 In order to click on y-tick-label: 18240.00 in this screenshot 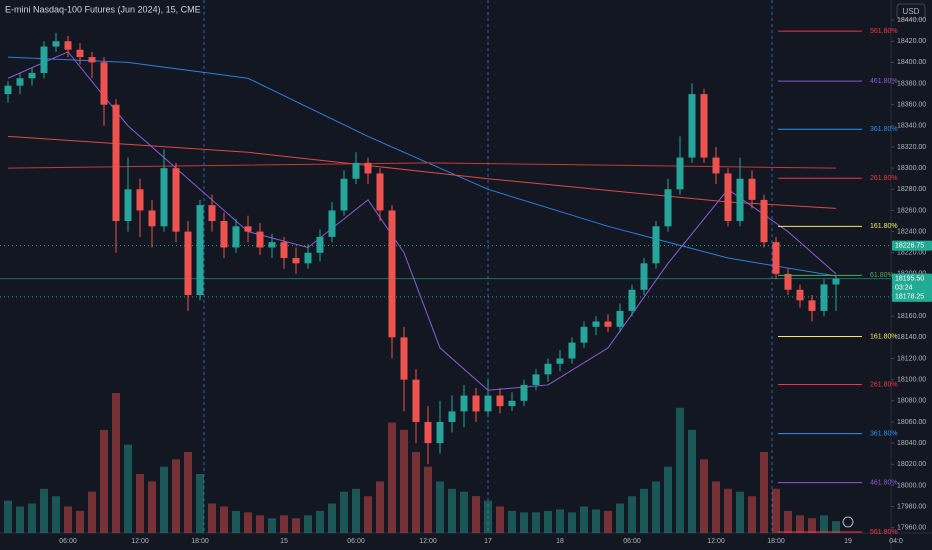, I will do `click(911, 231)`.